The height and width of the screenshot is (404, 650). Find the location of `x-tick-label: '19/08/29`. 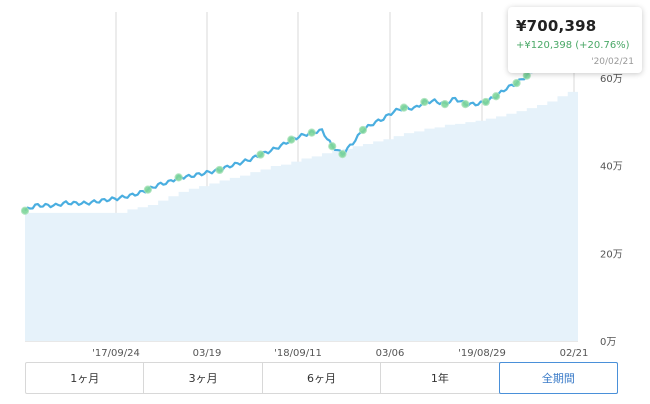

x-tick-label: '19/08/29 is located at coordinates (482, 353).